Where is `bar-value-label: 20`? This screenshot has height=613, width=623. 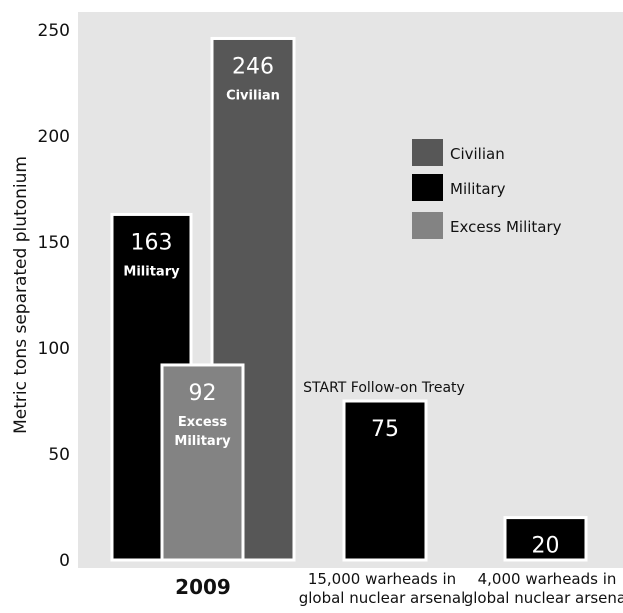
bar-value-label: 20 is located at coordinates (546, 546).